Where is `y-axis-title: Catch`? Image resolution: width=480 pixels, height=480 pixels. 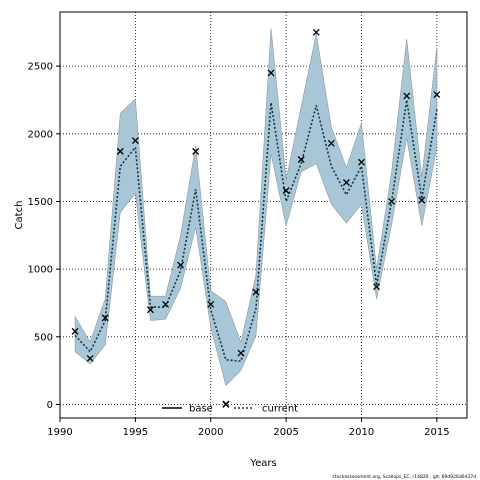
y-axis-title: Catch is located at coordinates (19, 215).